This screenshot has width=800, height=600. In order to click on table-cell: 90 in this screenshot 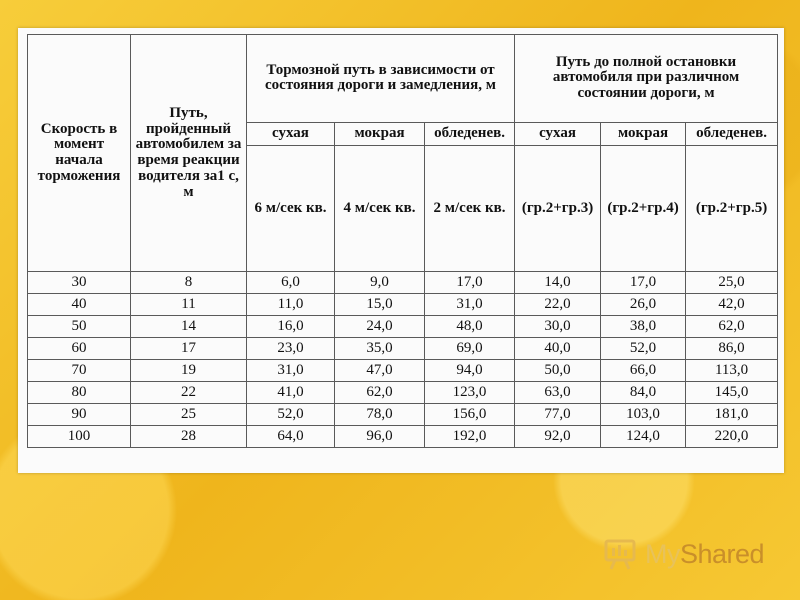, I will do `click(79, 414)`.